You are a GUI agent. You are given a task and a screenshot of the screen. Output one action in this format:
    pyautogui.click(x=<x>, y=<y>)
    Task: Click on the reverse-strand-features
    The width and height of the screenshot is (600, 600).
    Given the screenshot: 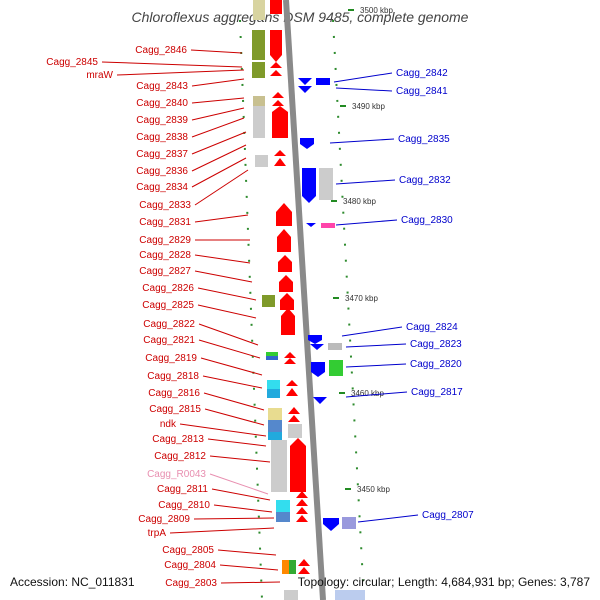 What is the action you would take?
    pyautogui.click(x=331, y=339)
    